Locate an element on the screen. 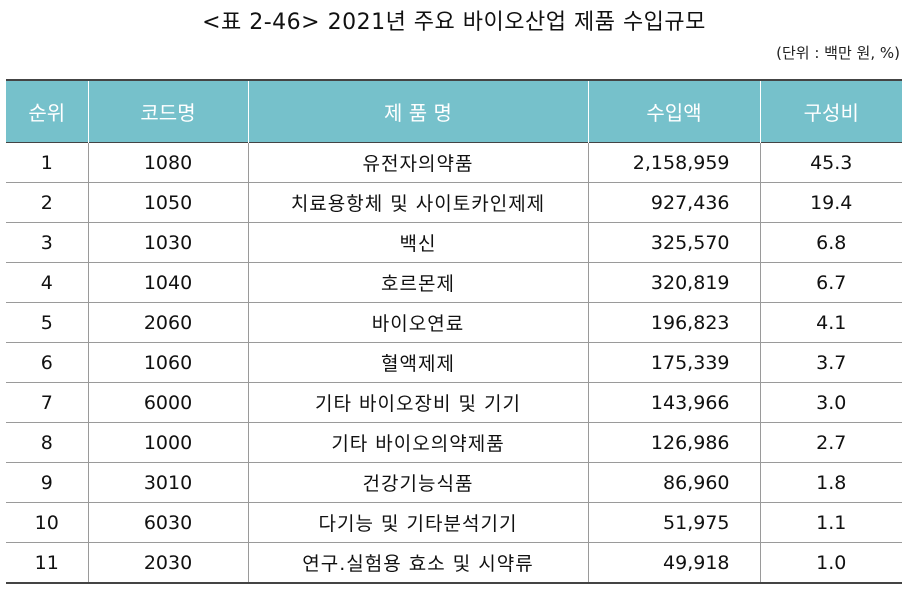 The image size is (908, 592). cell-code: 2060 is located at coordinates (167, 322).